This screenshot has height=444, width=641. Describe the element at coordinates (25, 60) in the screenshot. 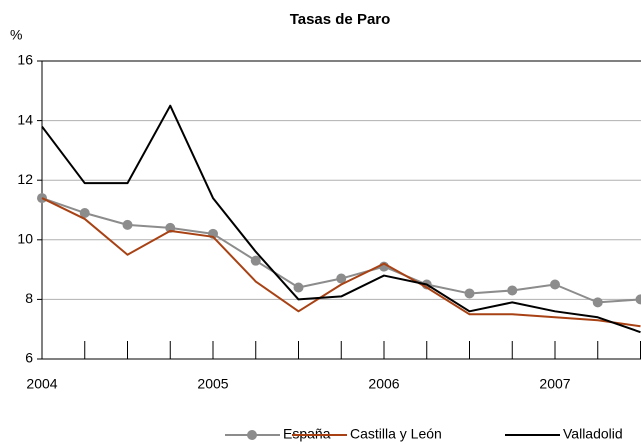

I see `y-tick-label: 16` at that location.